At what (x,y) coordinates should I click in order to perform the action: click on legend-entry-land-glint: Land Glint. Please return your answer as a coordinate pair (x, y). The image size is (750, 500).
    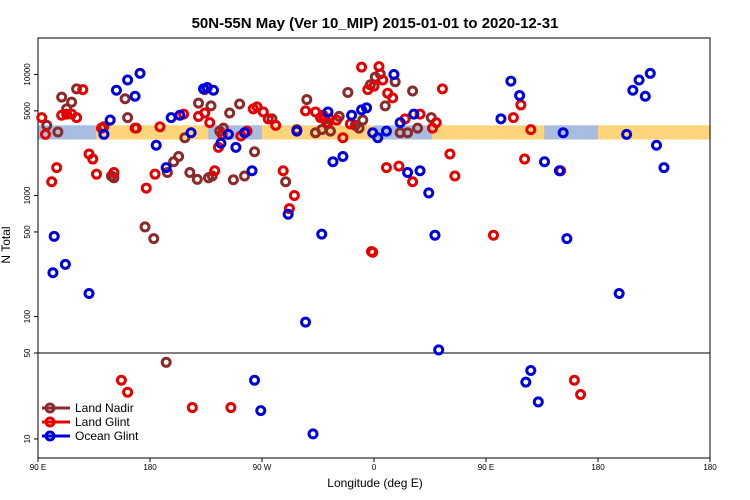
    Looking at the image, I should click on (86, 422).